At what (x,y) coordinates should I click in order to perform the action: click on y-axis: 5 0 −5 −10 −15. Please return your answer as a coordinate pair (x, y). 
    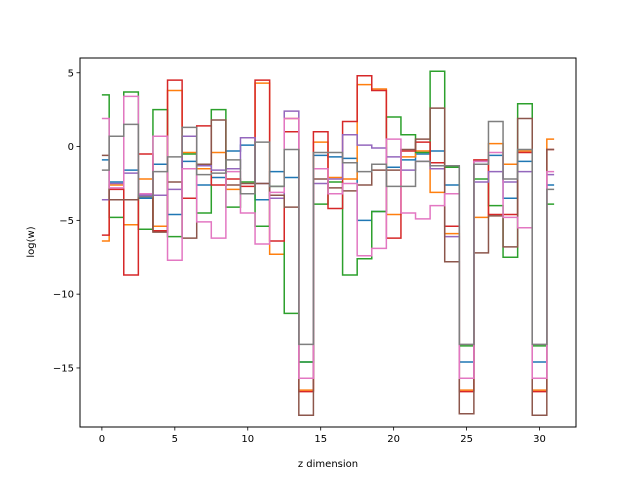
    Looking at the image, I should click on (66, 221).